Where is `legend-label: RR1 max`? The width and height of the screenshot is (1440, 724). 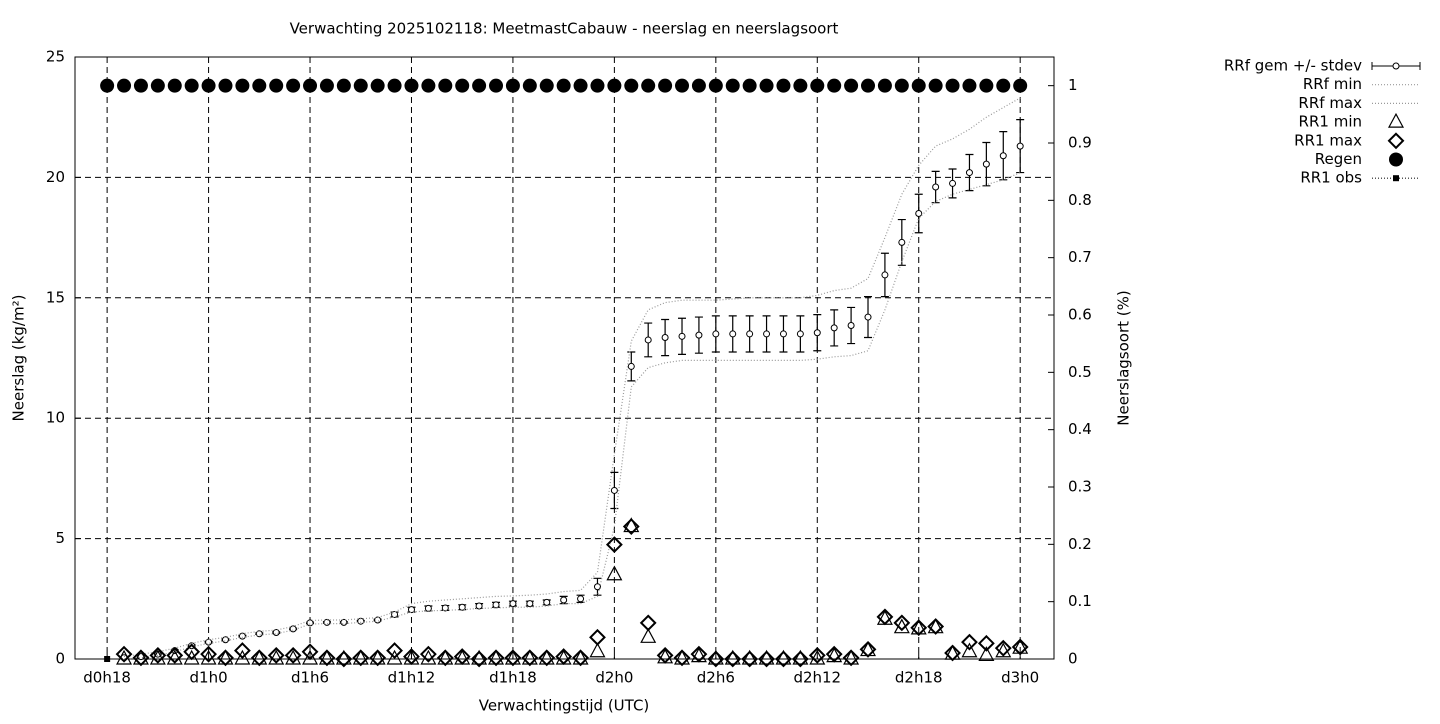
legend-label: RR1 max is located at coordinates (1328, 140).